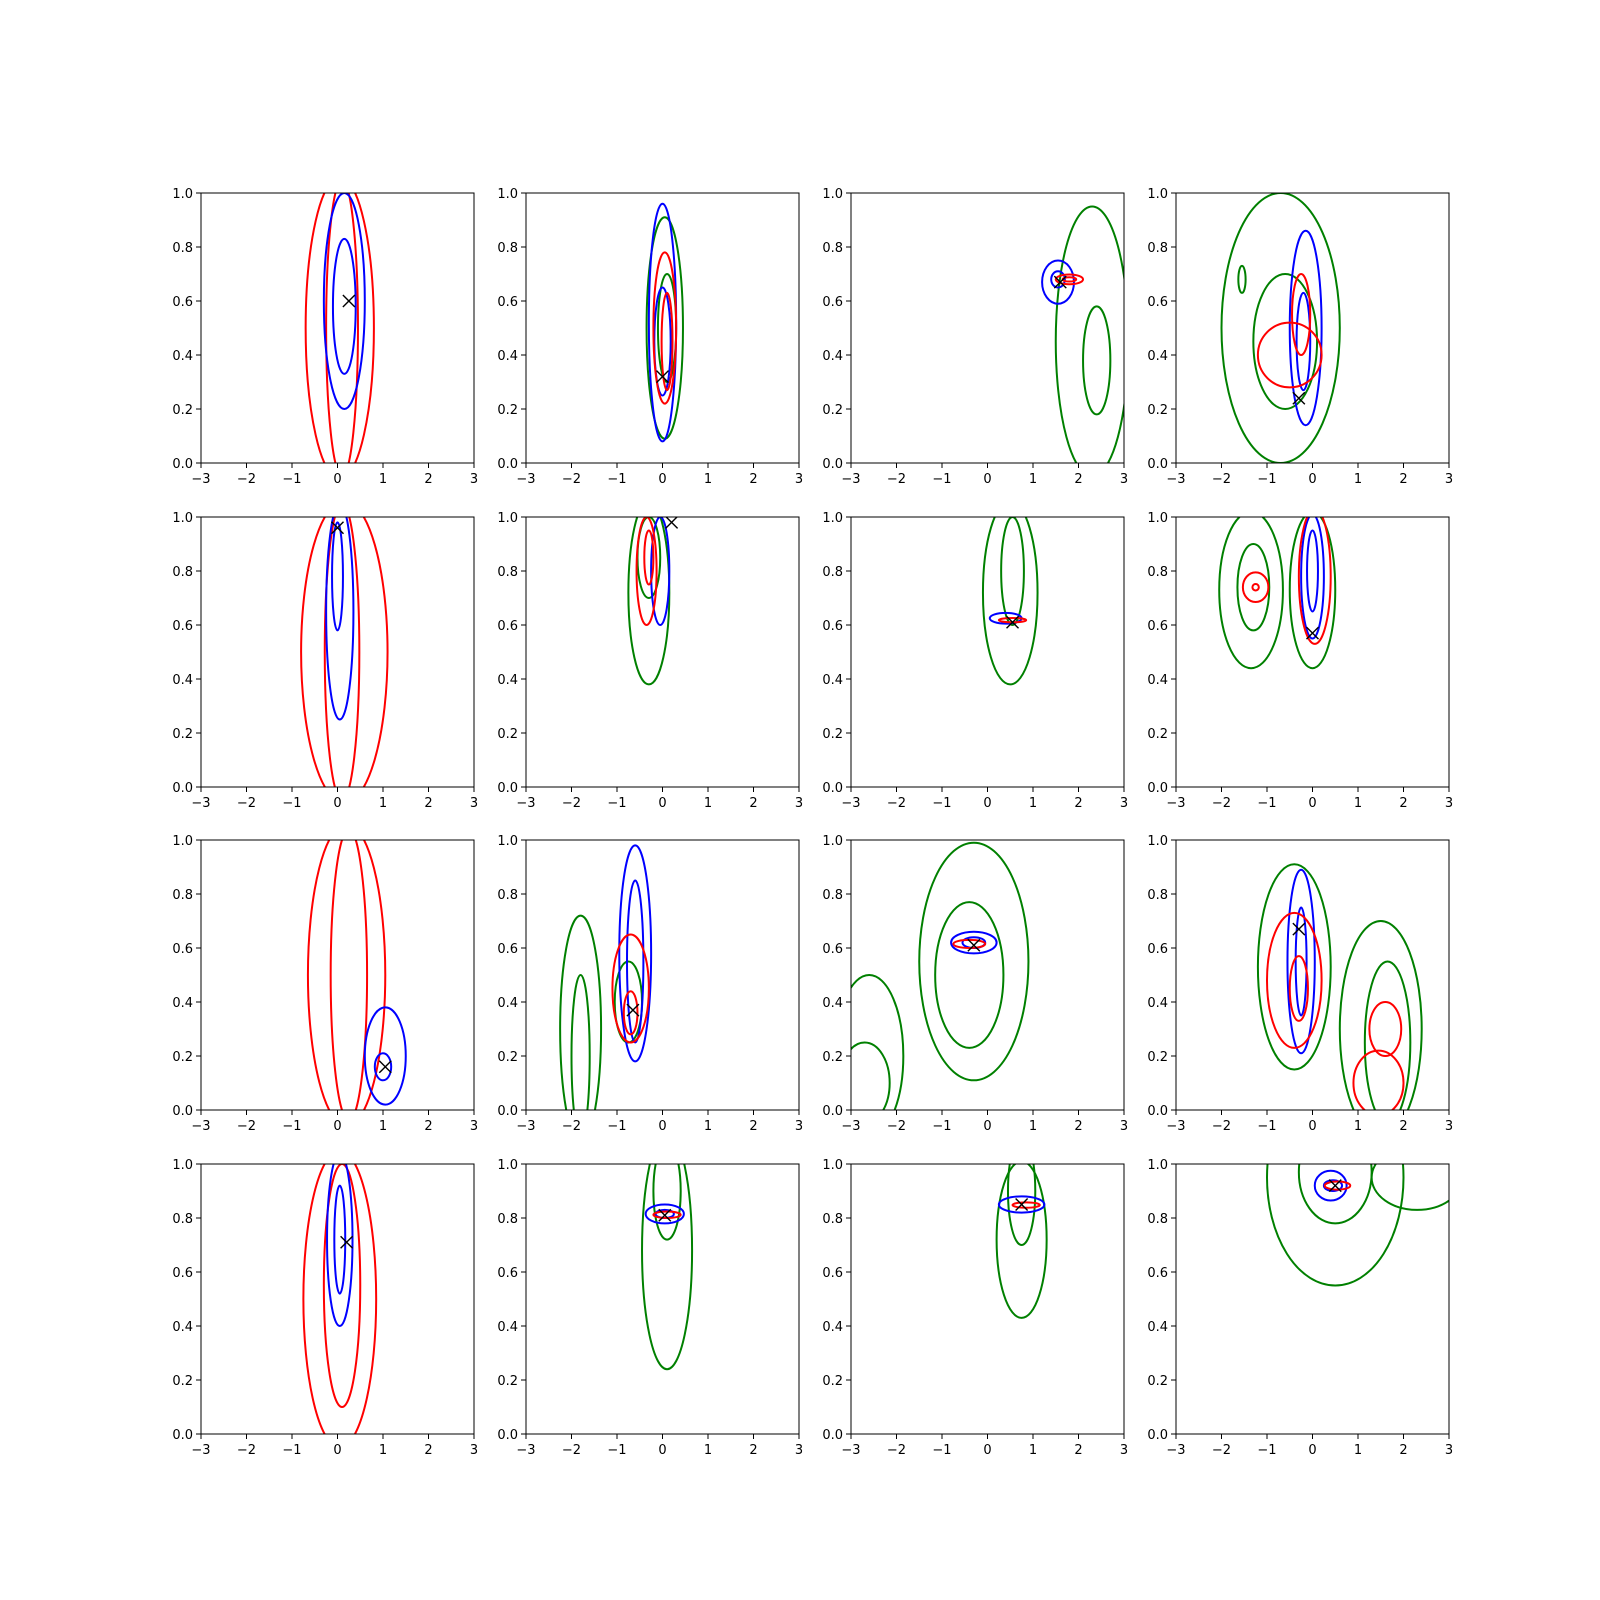  Describe the element at coordinates (325, 337) in the screenshot. I see `panel-r0-c0: −3 −2 −1 0 1 2 3 0.0 0.2 0.4 0.6 0.8 1.0` at that location.